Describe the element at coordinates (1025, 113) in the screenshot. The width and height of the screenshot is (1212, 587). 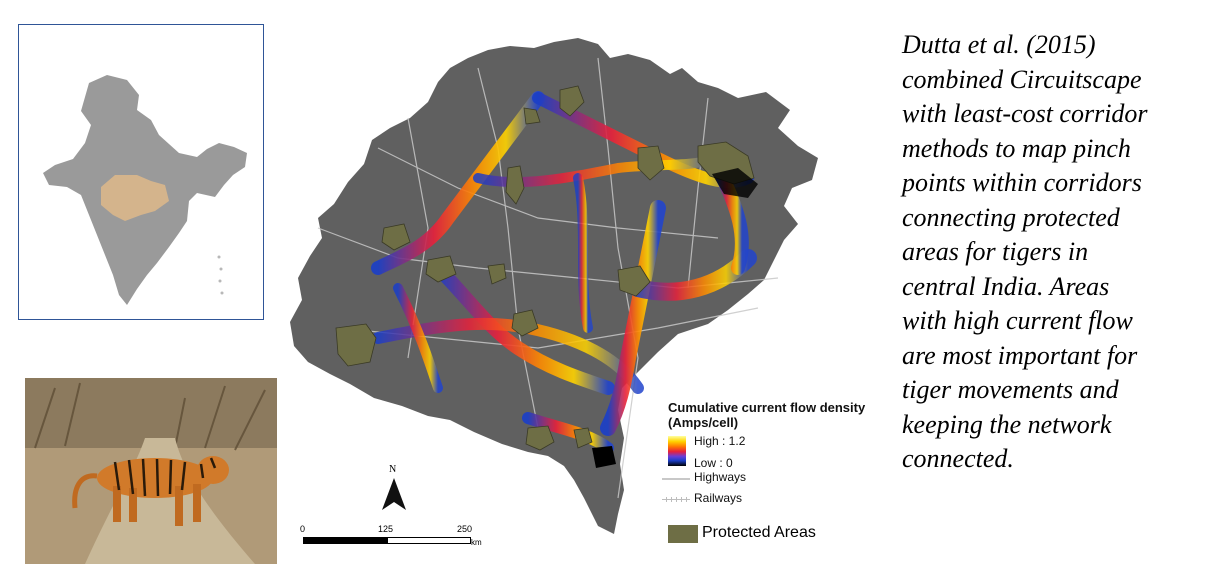
I see `caption-line: with least-cost corridor` at that location.